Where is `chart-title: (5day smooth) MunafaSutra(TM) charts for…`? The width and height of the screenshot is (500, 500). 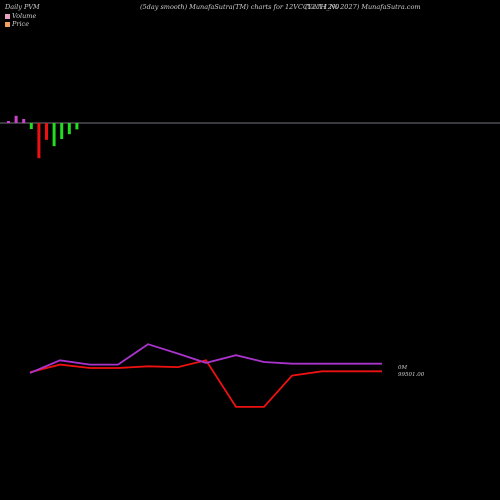 chart-title: (5day smooth) MunafaSutra(TM) charts for… is located at coordinates (240, 7).